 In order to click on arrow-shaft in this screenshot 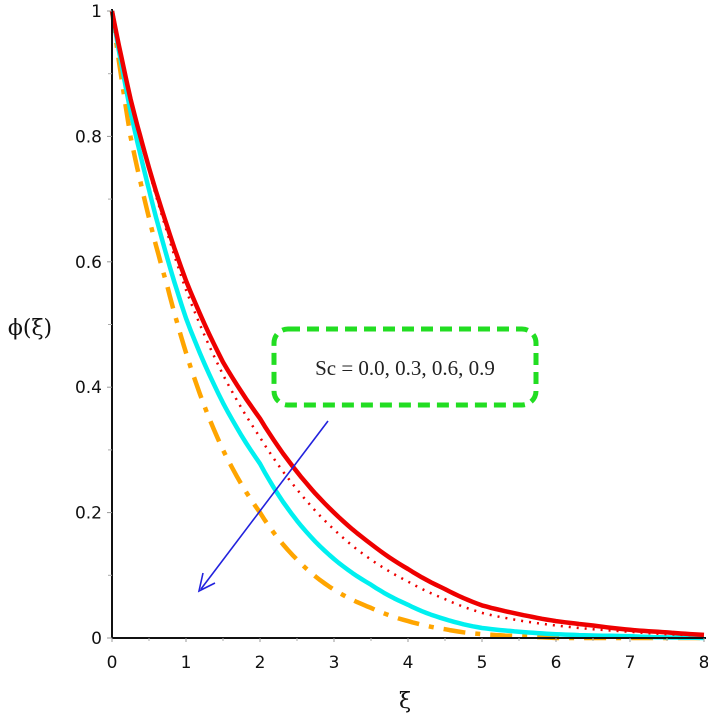, I will do `click(264, 505)`.